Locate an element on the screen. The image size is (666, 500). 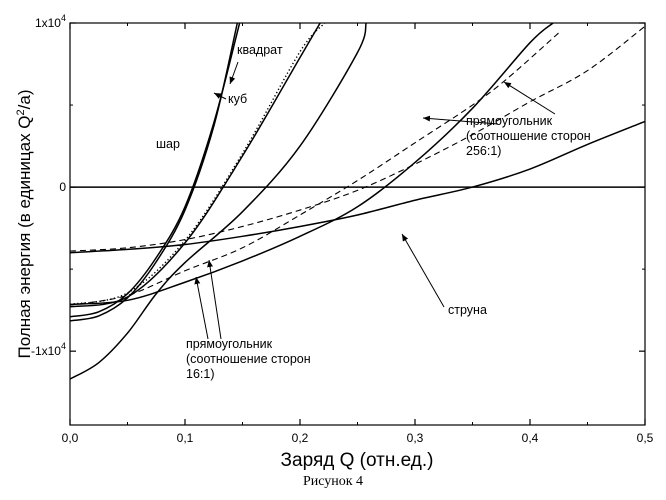
annotation-struna-line-0: струна is located at coordinates (467, 310).